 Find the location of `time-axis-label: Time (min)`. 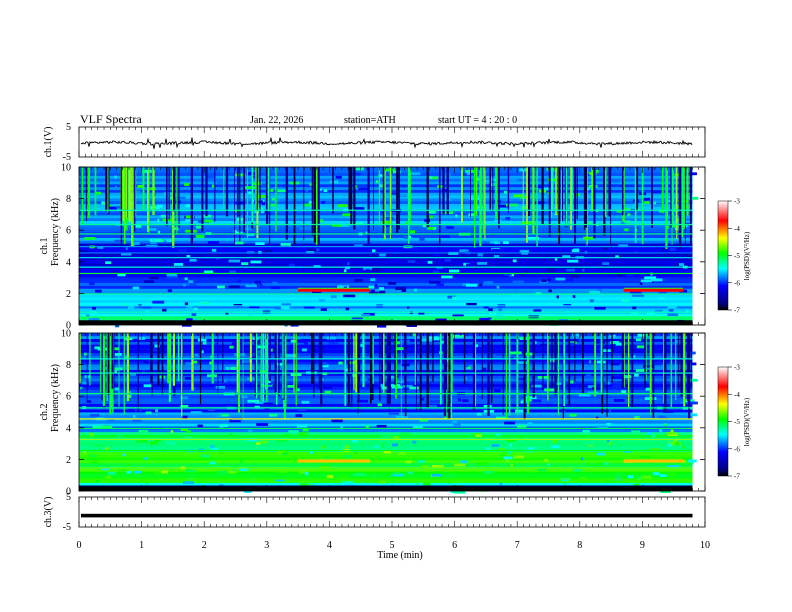

time-axis-label: Time (min) is located at coordinates (399, 555).